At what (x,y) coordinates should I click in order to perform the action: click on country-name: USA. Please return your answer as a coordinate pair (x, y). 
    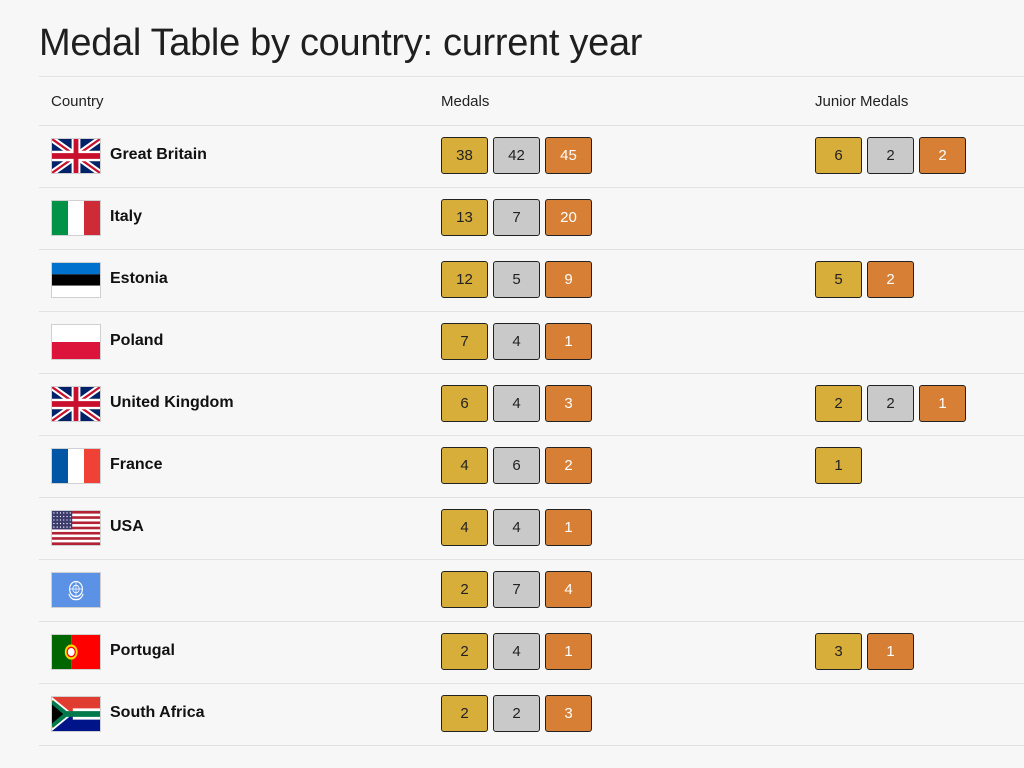
    Looking at the image, I should click on (127, 526).